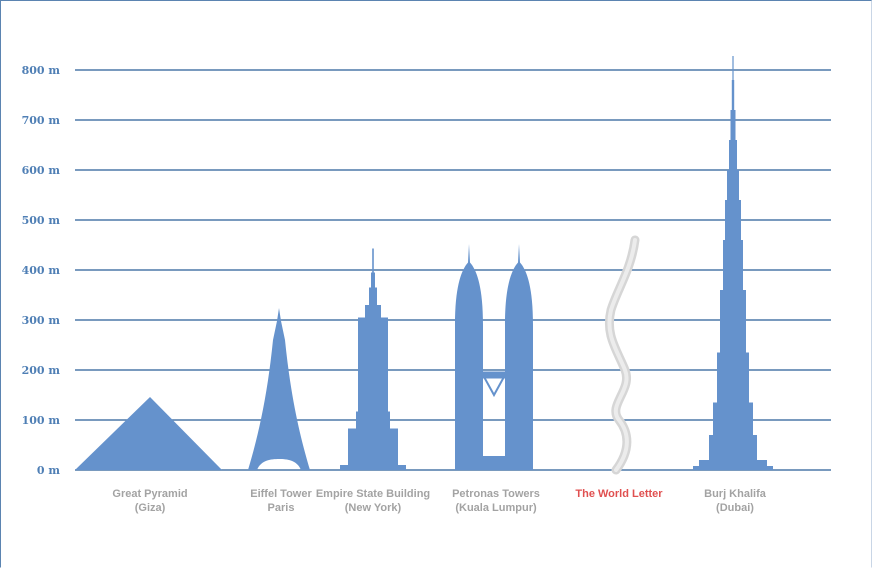  Describe the element at coordinates (373, 494) in the screenshot. I see `category-label: Empire State Building` at that location.